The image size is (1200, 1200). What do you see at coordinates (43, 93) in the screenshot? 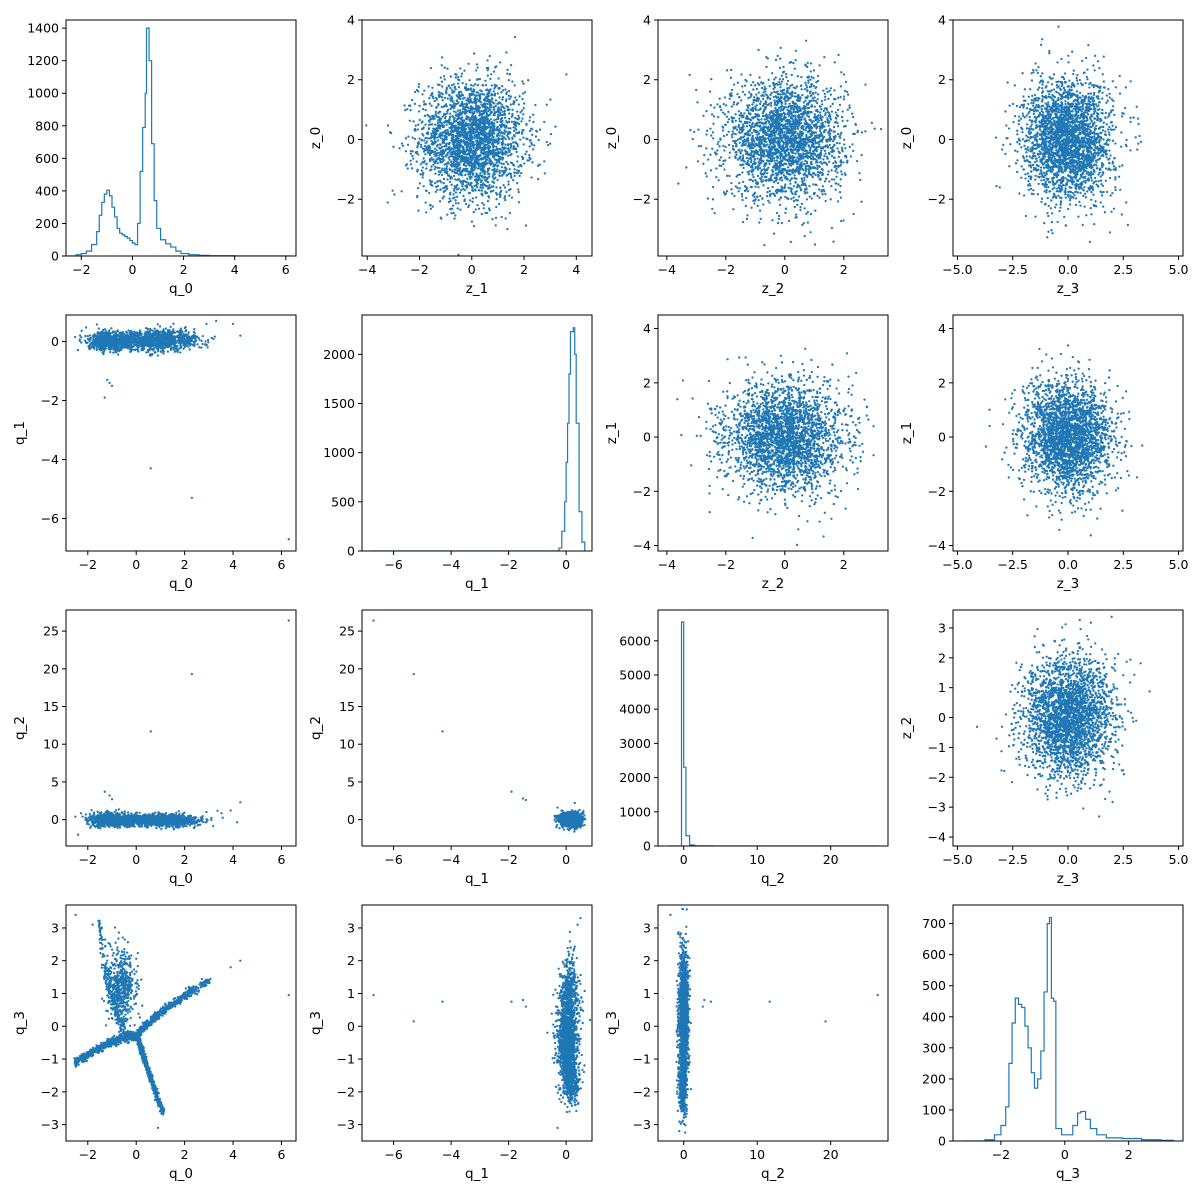
I see `y-tick-label: 1000` at bounding box center [43, 93].